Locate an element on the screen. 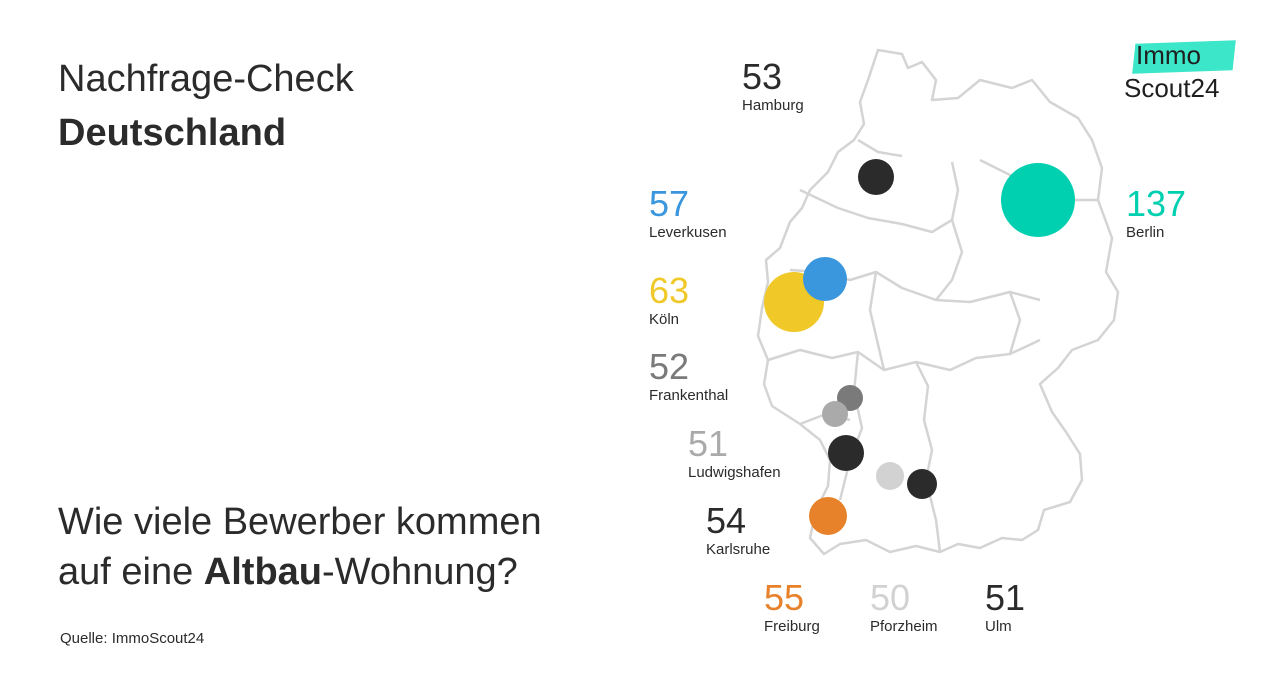 This screenshot has width=1280, height=673. bubble-pforzheim is located at coordinates (890, 476).